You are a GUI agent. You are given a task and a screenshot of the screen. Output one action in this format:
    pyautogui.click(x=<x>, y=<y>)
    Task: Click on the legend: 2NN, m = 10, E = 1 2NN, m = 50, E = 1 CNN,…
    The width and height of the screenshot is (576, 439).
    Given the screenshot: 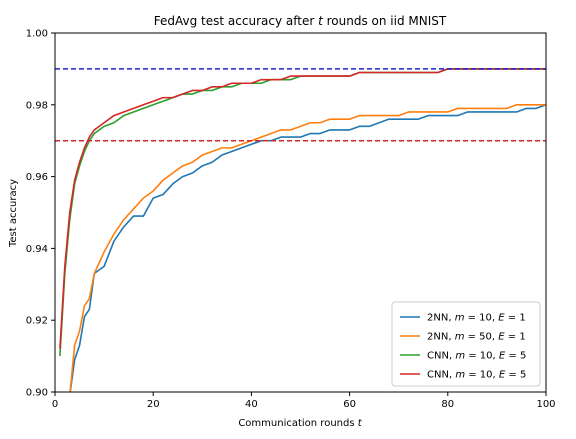 What is the action you would take?
    pyautogui.click(x=466, y=344)
    